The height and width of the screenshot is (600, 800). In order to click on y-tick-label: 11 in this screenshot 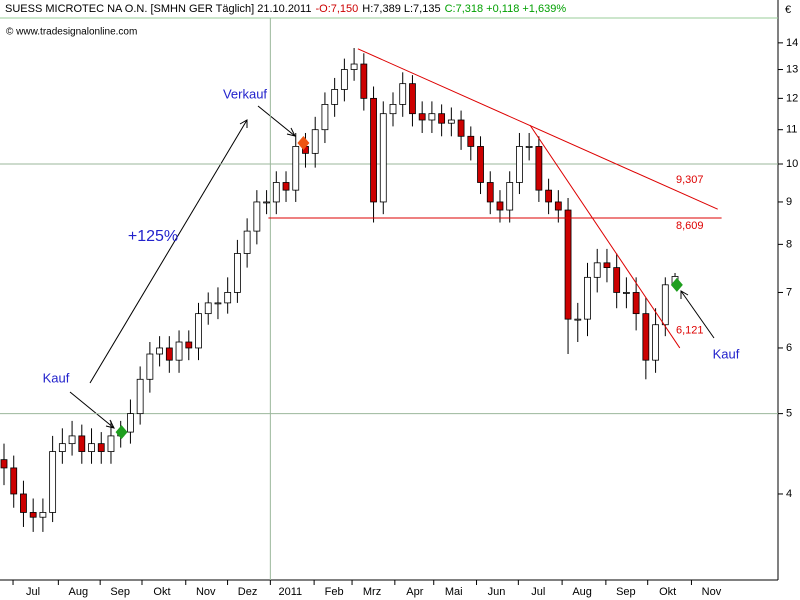, I will do `click(791, 130)`.